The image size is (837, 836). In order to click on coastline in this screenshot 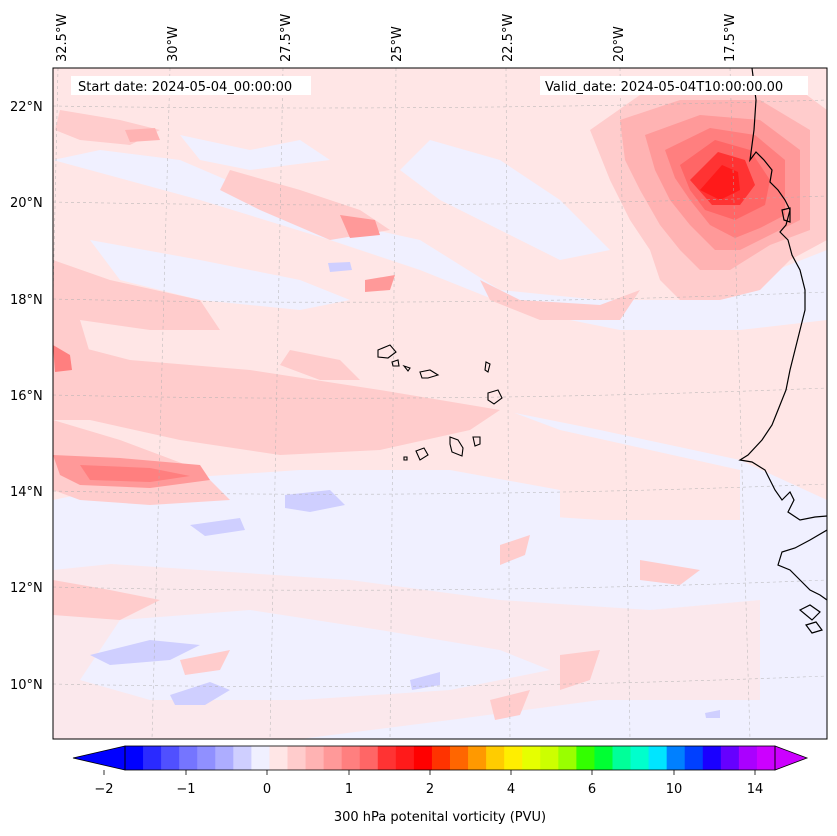, I will do `click(782, 351)`.